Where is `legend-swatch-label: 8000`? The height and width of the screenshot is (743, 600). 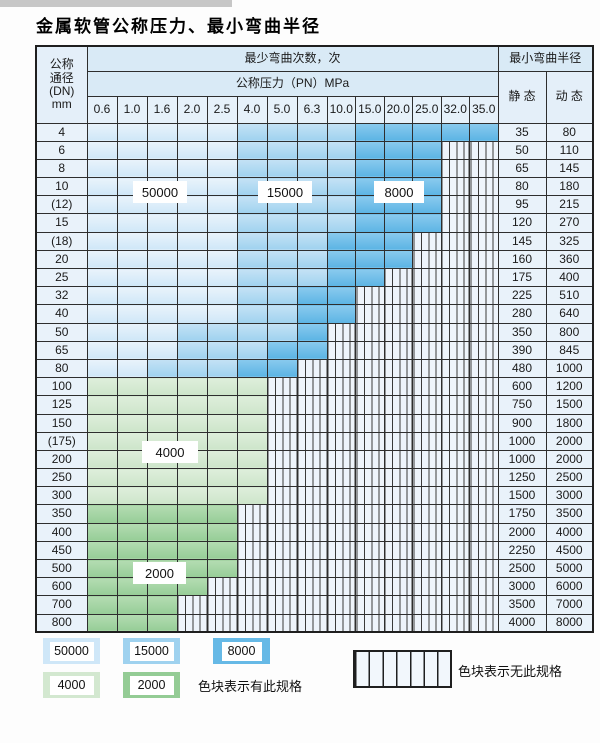
legend-swatch-label: 8000 is located at coordinates (241, 651).